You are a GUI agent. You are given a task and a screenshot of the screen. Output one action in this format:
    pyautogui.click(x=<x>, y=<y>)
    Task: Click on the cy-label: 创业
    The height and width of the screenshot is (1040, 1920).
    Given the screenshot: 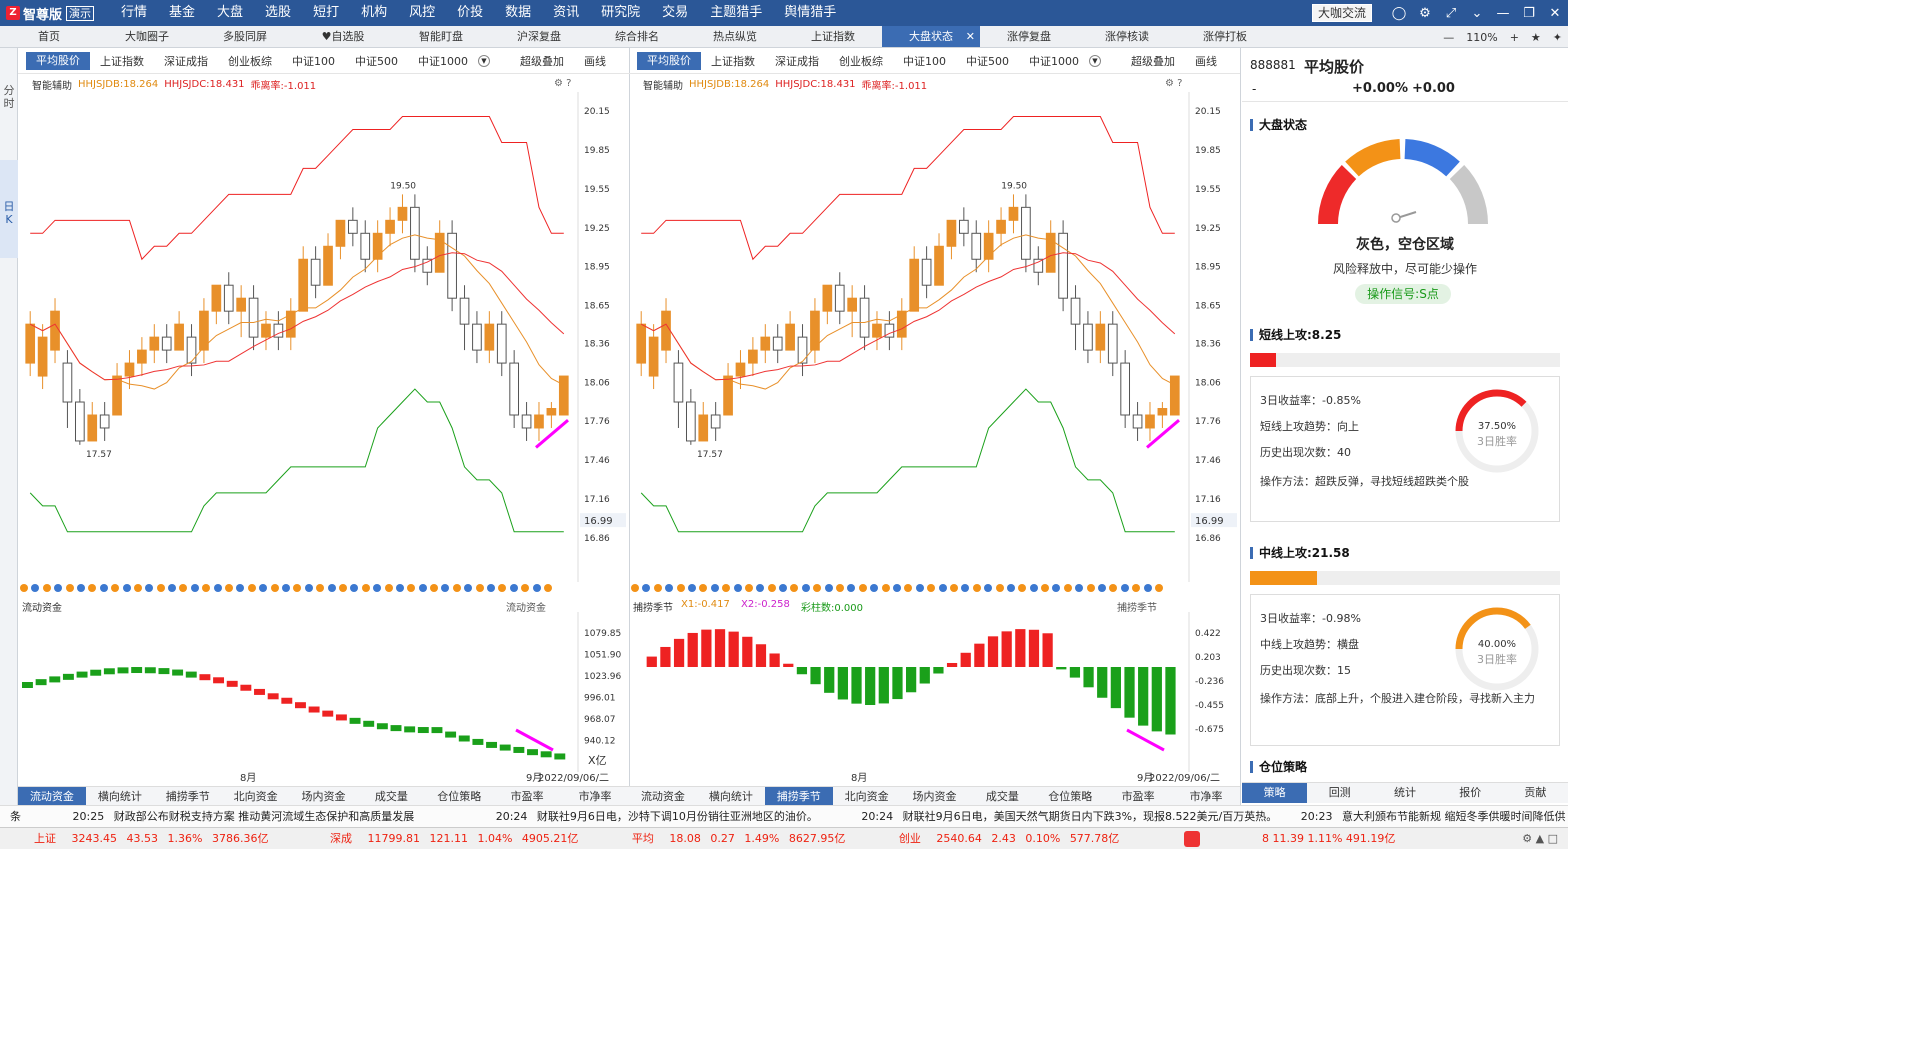 What is the action you would take?
    pyautogui.click(x=909, y=838)
    